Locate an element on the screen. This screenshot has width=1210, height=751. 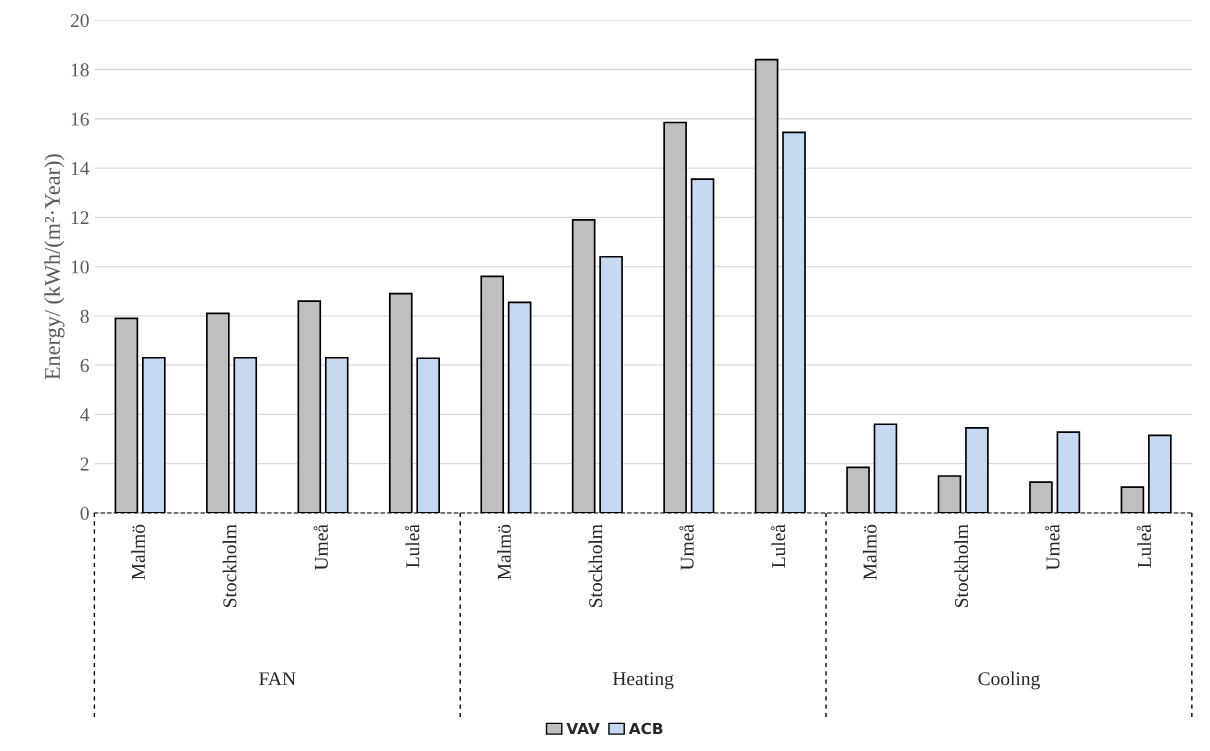
y-tick-label: 16 is located at coordinates (80, 119).